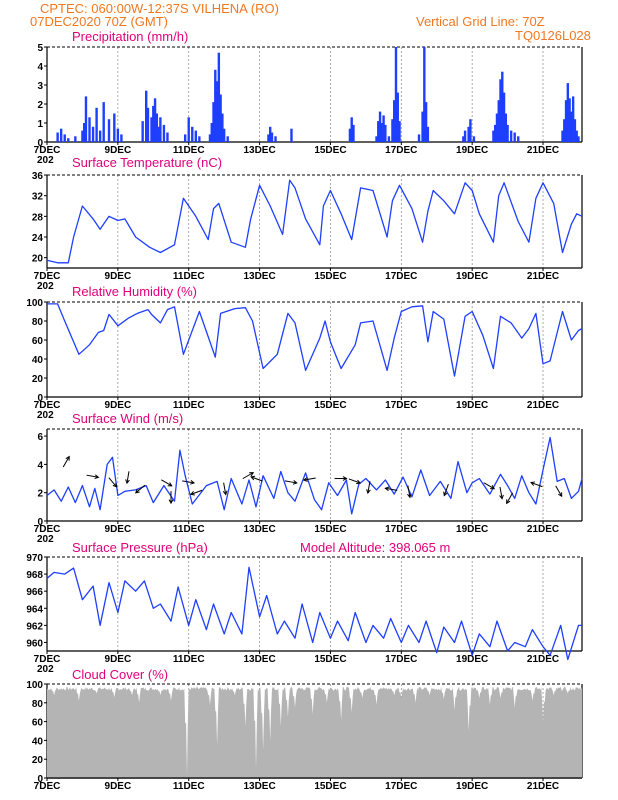  What do you see at coordinates (134, 291) in the screenshot?
I see `humidity-title: Relative Humidity (%)` at bounding box center [134, 291].